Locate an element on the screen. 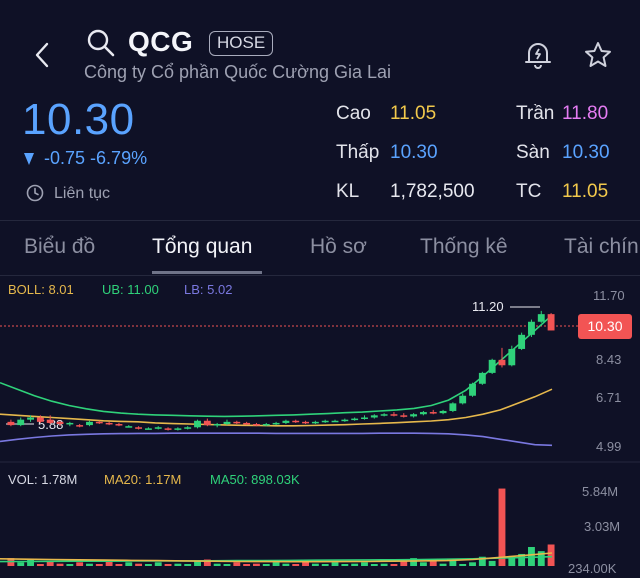  clock-icon is located at coordinates (35, 193).